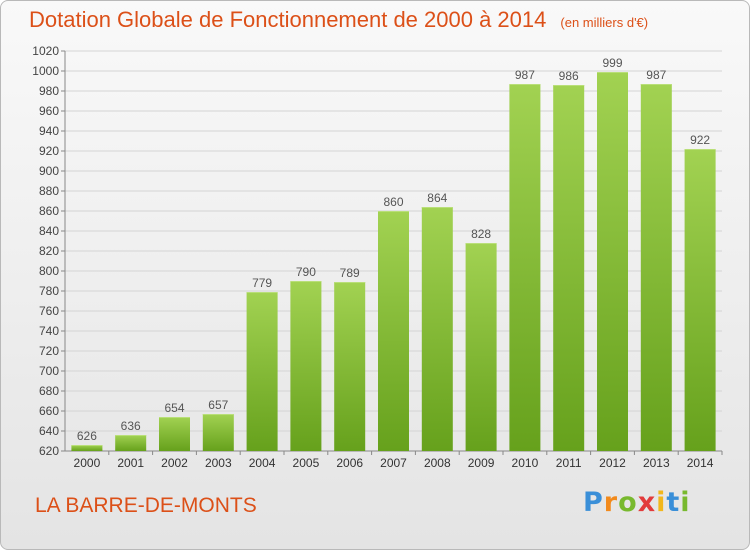 Image resolution: width=750 pixels, height=550 pixels. I want to click on data-label: 789, so click(350, 273).